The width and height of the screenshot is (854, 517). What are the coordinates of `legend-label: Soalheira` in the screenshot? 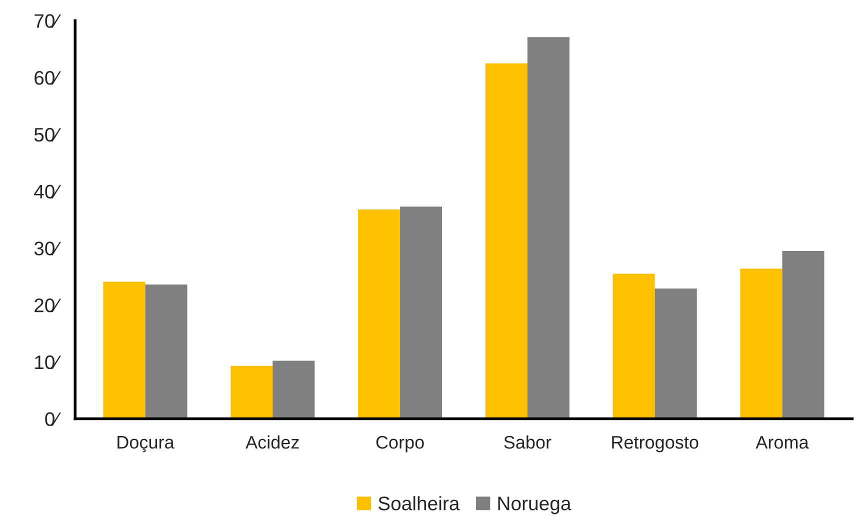 It's located at (419, 503).